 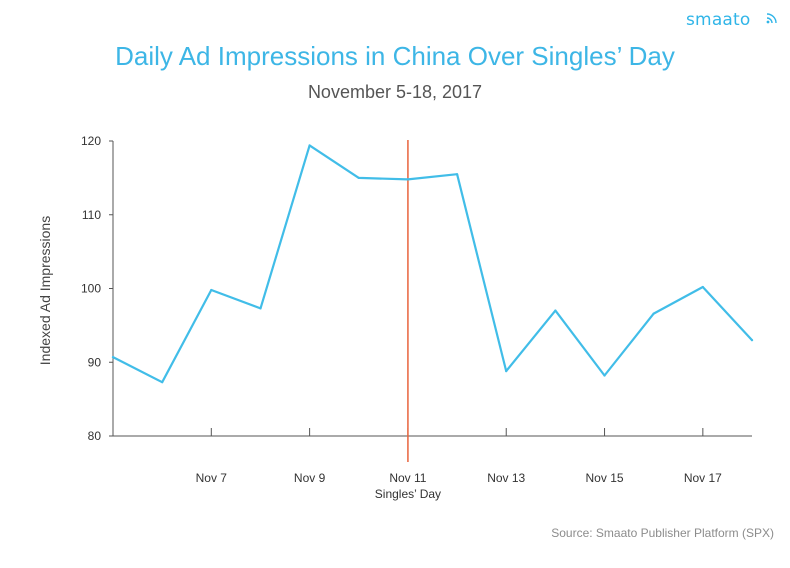 I want to click on logo-text: smaato, so click(x=718, y=20).